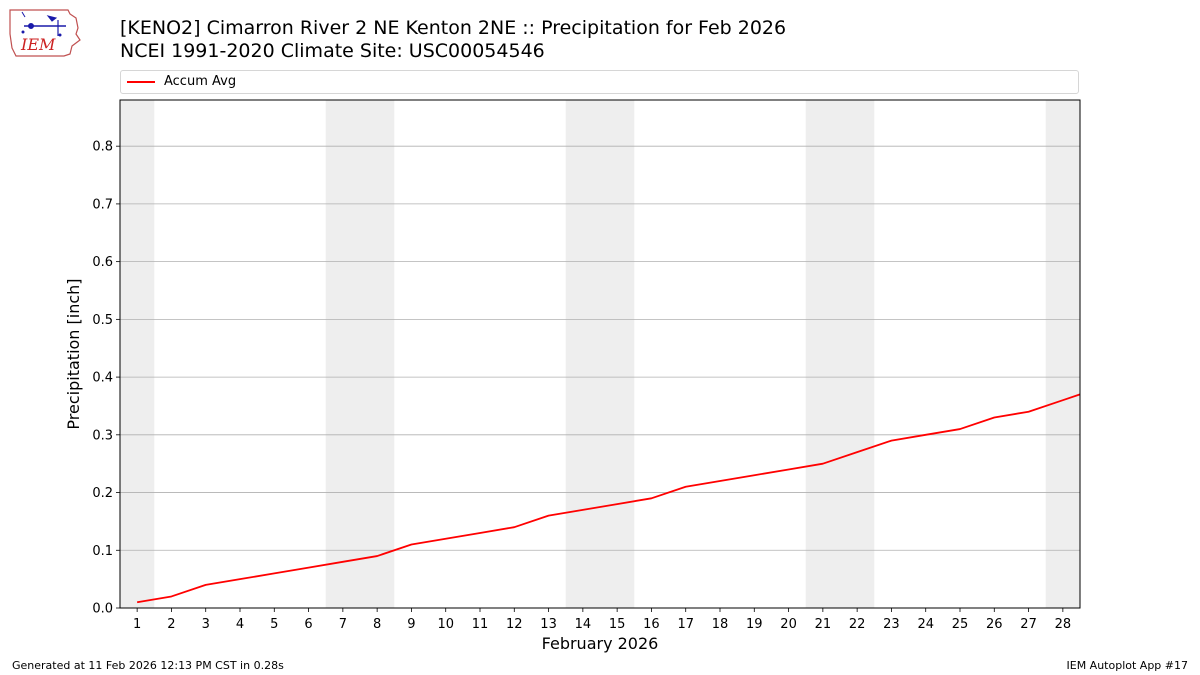  Describe the element at coordinates (617, 624) in the screenshot. I see `x-tick-label: 15` at that location.